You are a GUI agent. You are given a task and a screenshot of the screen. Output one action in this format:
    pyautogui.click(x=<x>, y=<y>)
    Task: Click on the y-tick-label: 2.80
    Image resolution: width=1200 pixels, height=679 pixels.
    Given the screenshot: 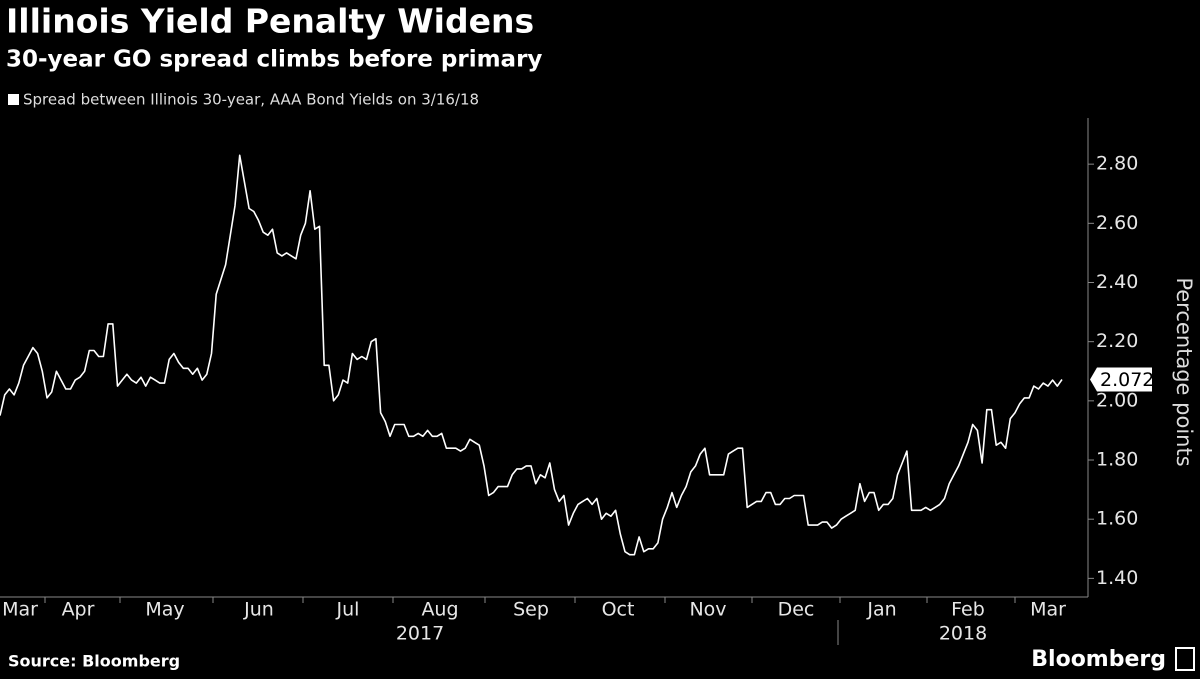 What is the action you would take?
    pyautogui.click(x=1117, y=164)
    